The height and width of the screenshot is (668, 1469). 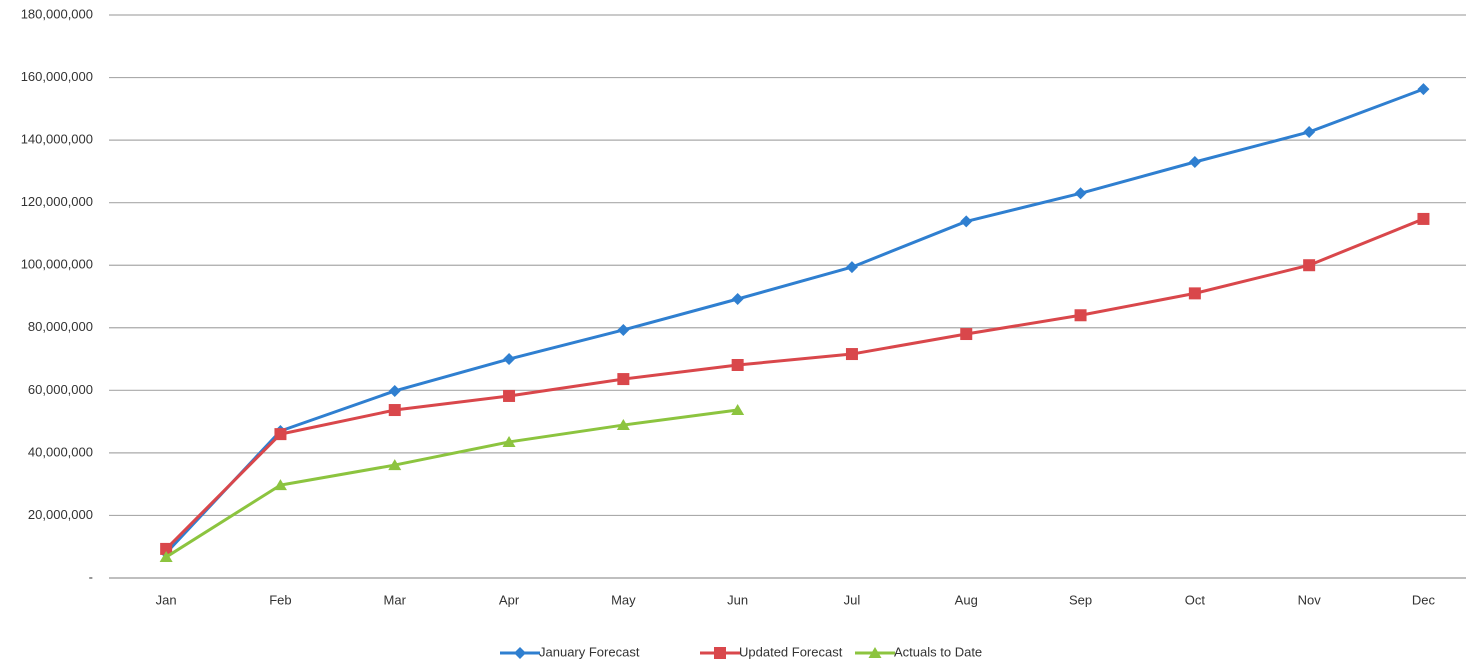 I want to click on x-tick-label: Aug, so click(x=966, y=599).